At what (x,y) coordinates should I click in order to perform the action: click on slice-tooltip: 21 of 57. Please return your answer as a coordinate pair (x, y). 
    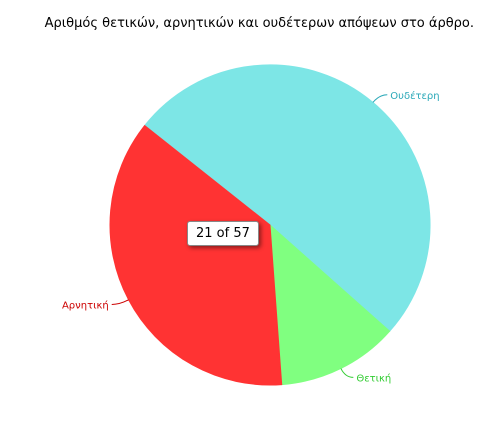
    Looking at the image, I should click on (223, 233).